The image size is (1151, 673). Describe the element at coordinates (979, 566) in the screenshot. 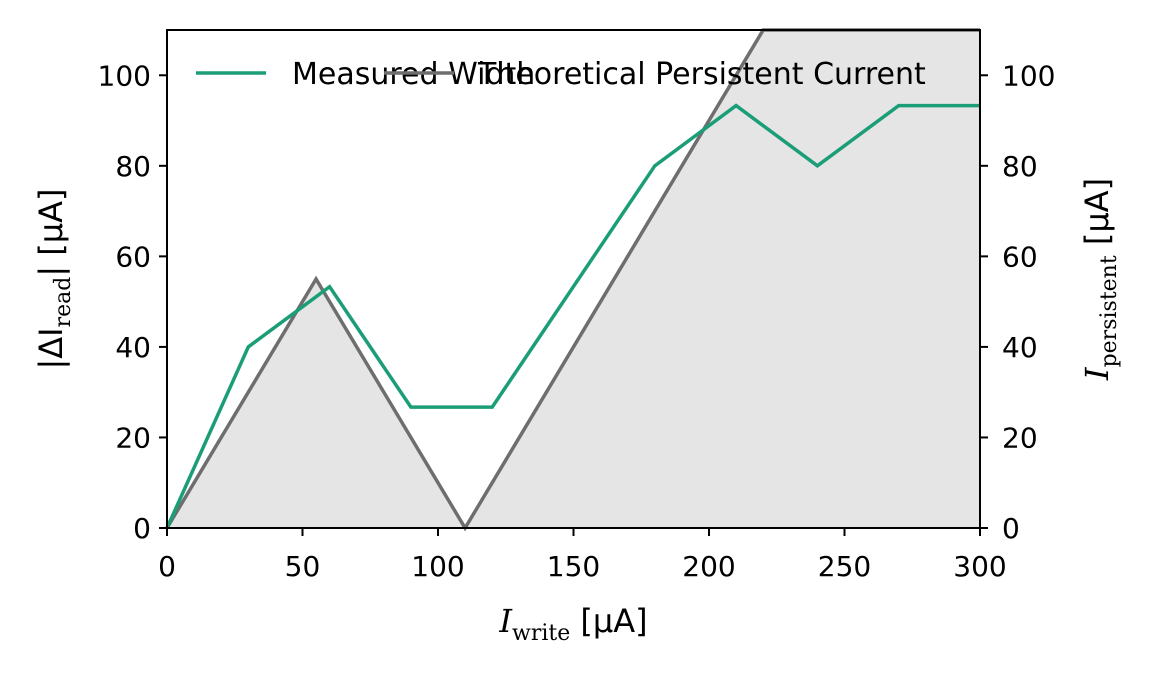

I see `x-tick-label: 300` at that location.